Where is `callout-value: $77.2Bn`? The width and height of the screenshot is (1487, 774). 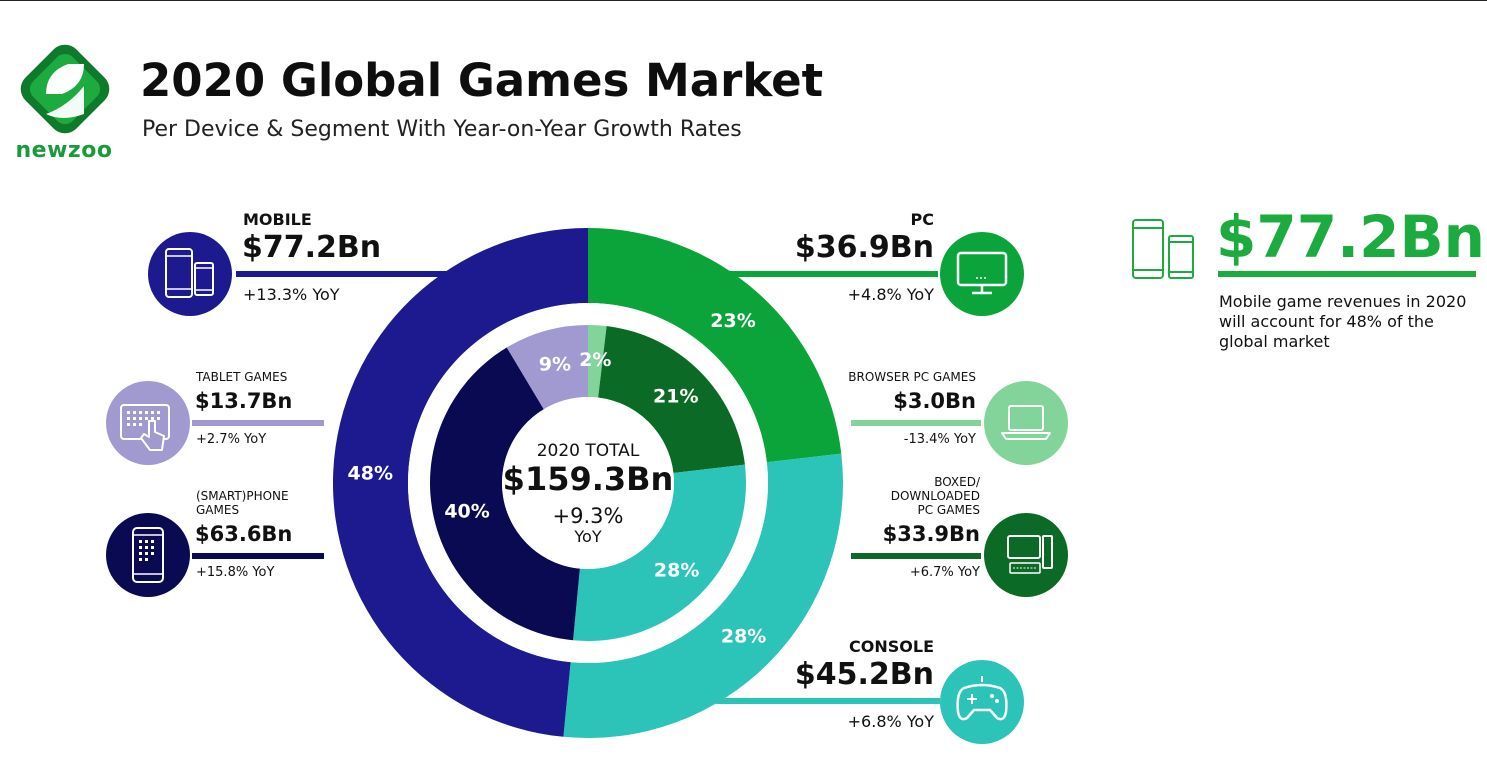 callout-value: $77.2Bn is located at coordinates (1350, 237).